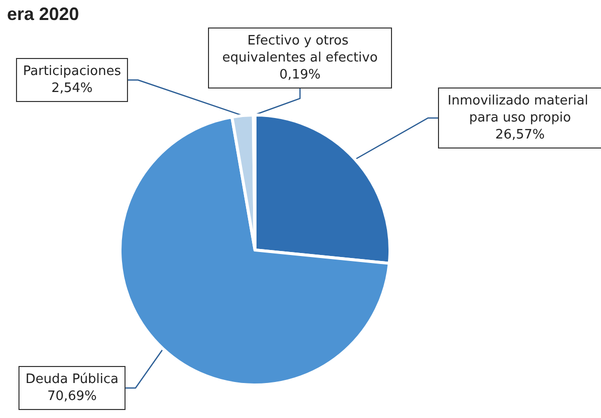  Describe the element at coordinates (72, 88) in the screenshot. I see `data-label: 2,54%` at that location.